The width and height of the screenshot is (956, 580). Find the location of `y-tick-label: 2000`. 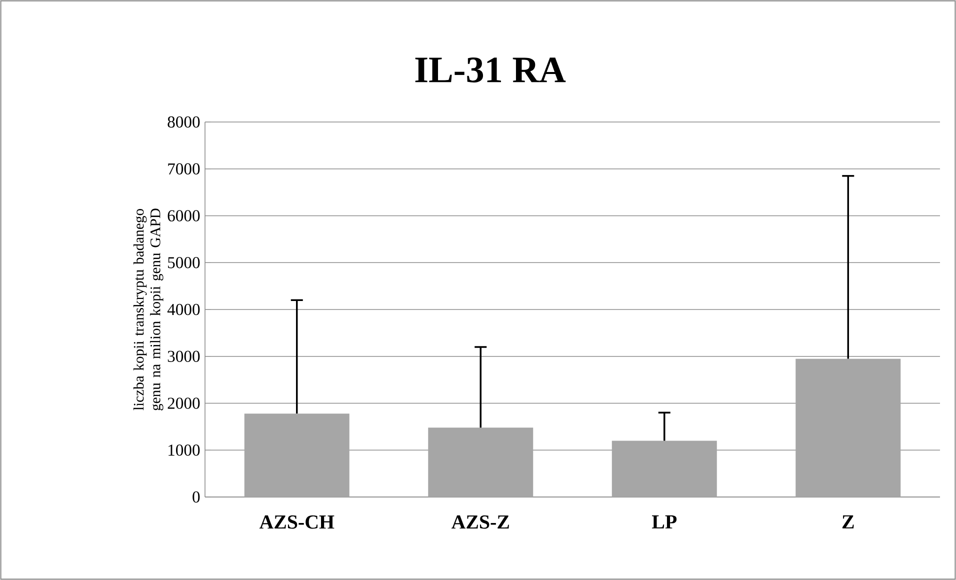

y-tick-label: 2000 is located at coordinates (184, 403).